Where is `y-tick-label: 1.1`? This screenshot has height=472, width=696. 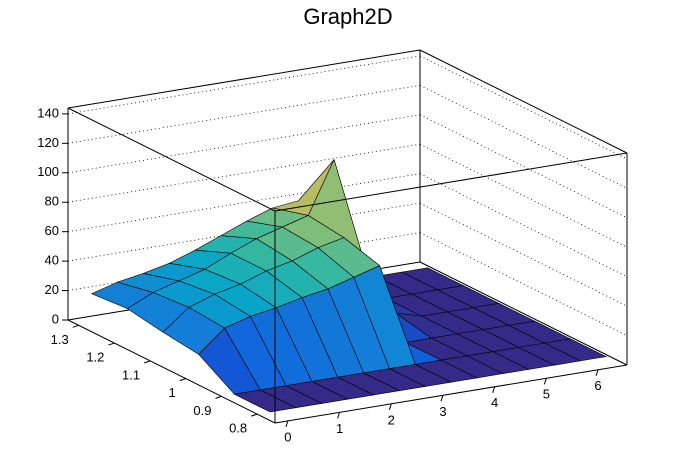
y-tick-label: 1.1 is located at coordinates (131, 374).